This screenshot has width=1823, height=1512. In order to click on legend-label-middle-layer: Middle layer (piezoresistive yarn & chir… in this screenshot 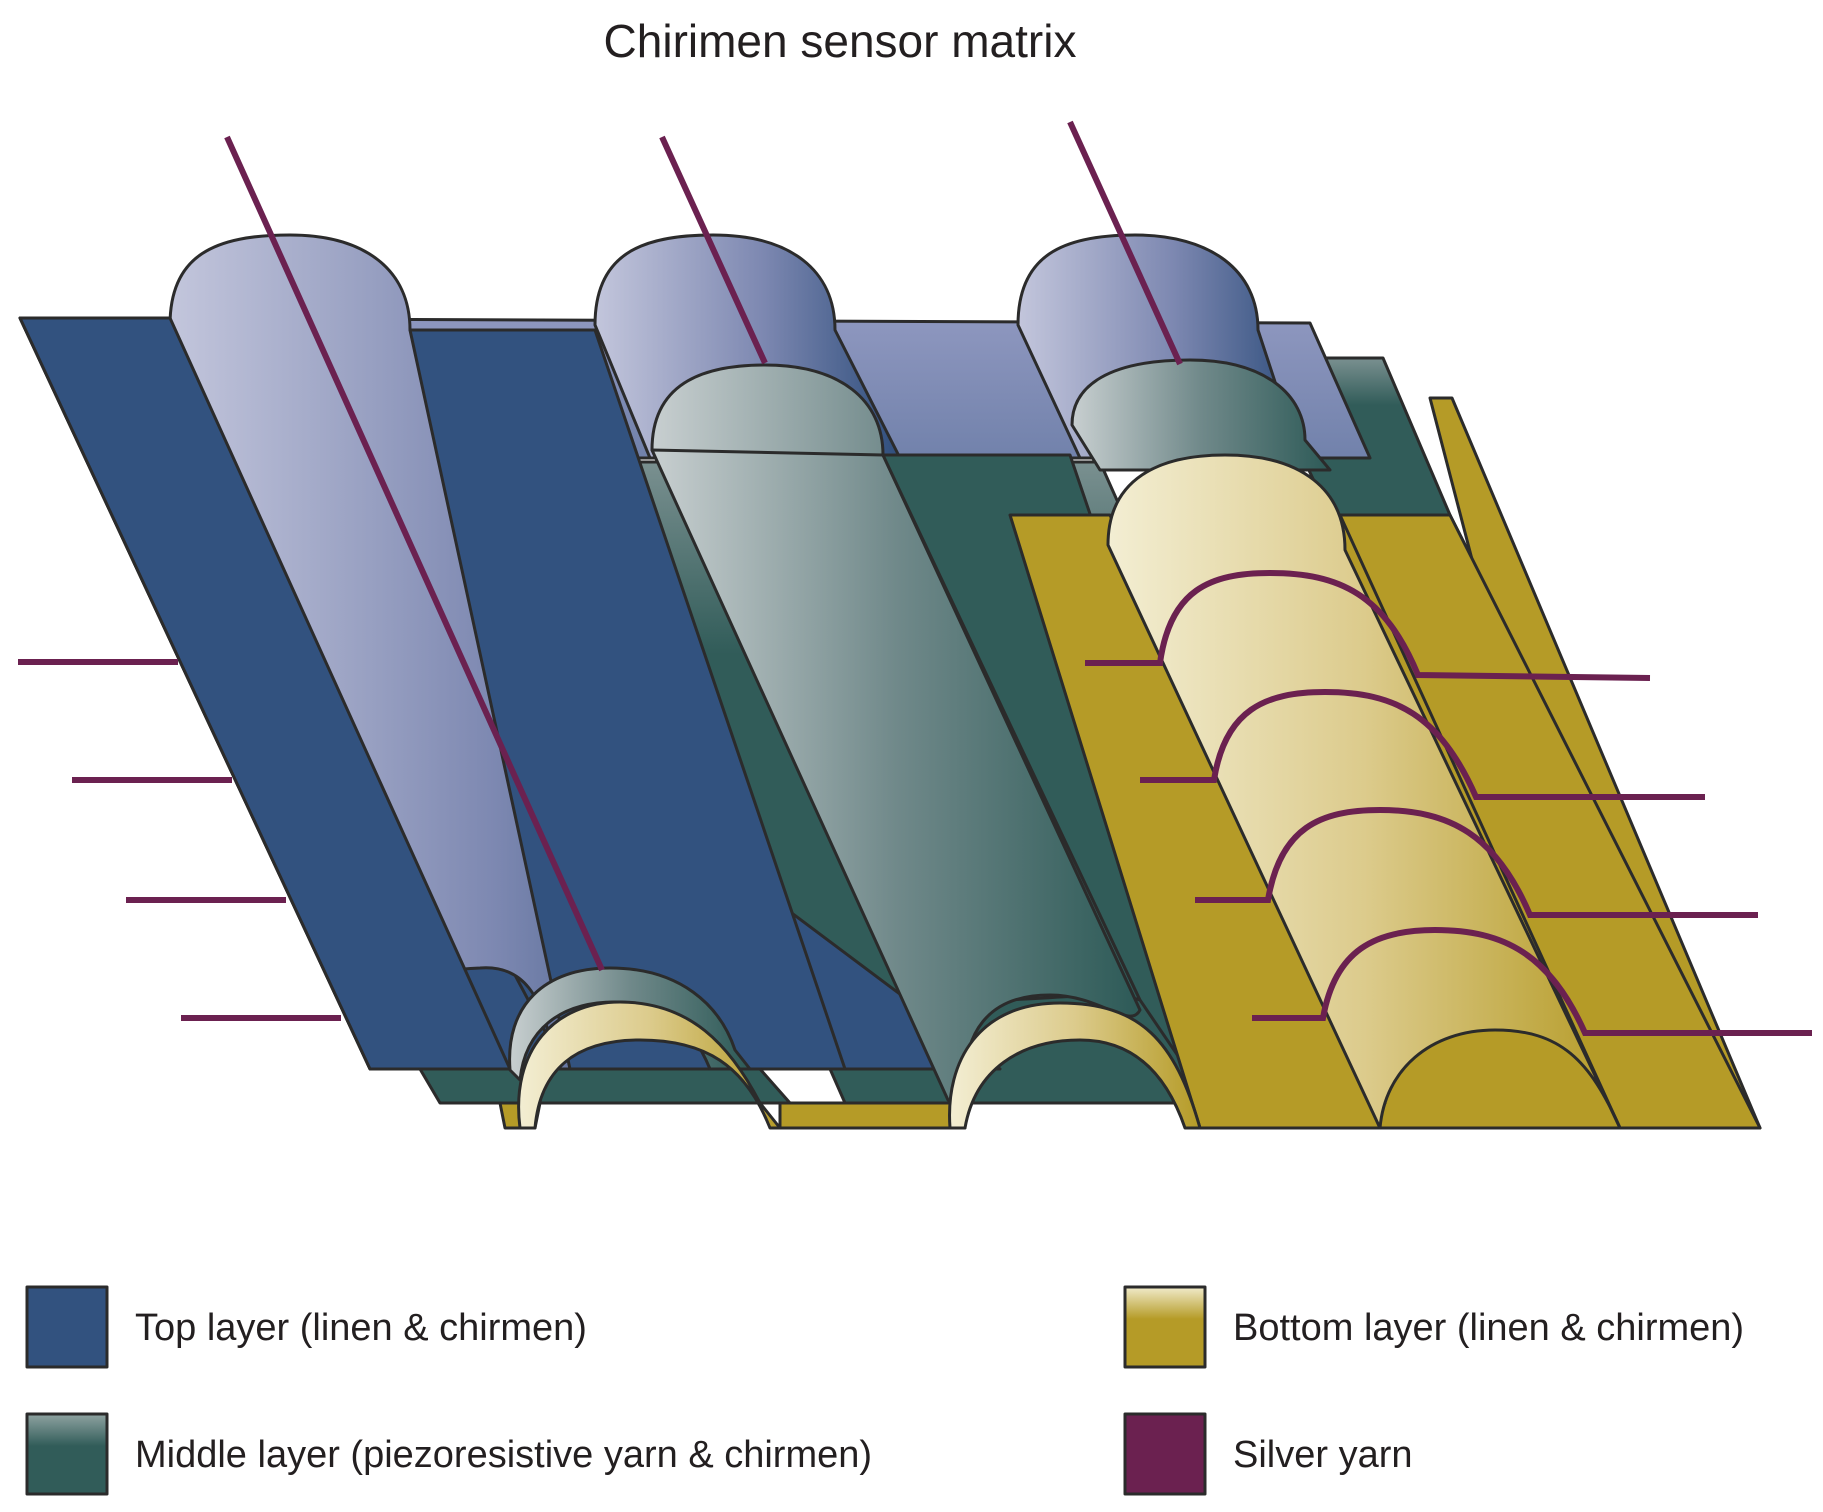, I will do `click(503, 1455)`.